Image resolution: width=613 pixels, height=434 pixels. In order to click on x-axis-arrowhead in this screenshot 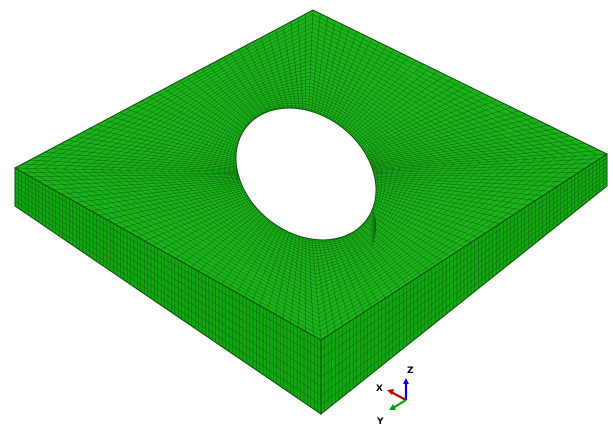, I will do `click(390, 392)`.